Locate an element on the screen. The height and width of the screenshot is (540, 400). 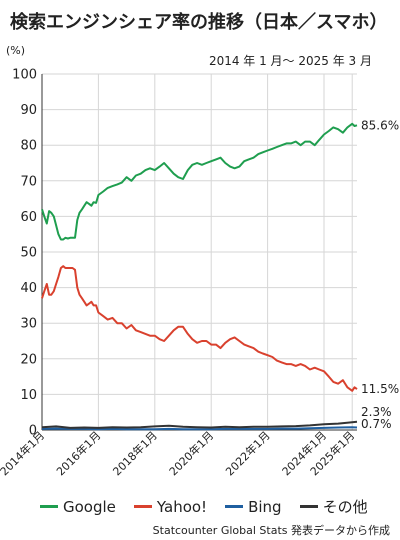
x-tick-label-4: 2022年1月 is located at coordinates (248, 453).